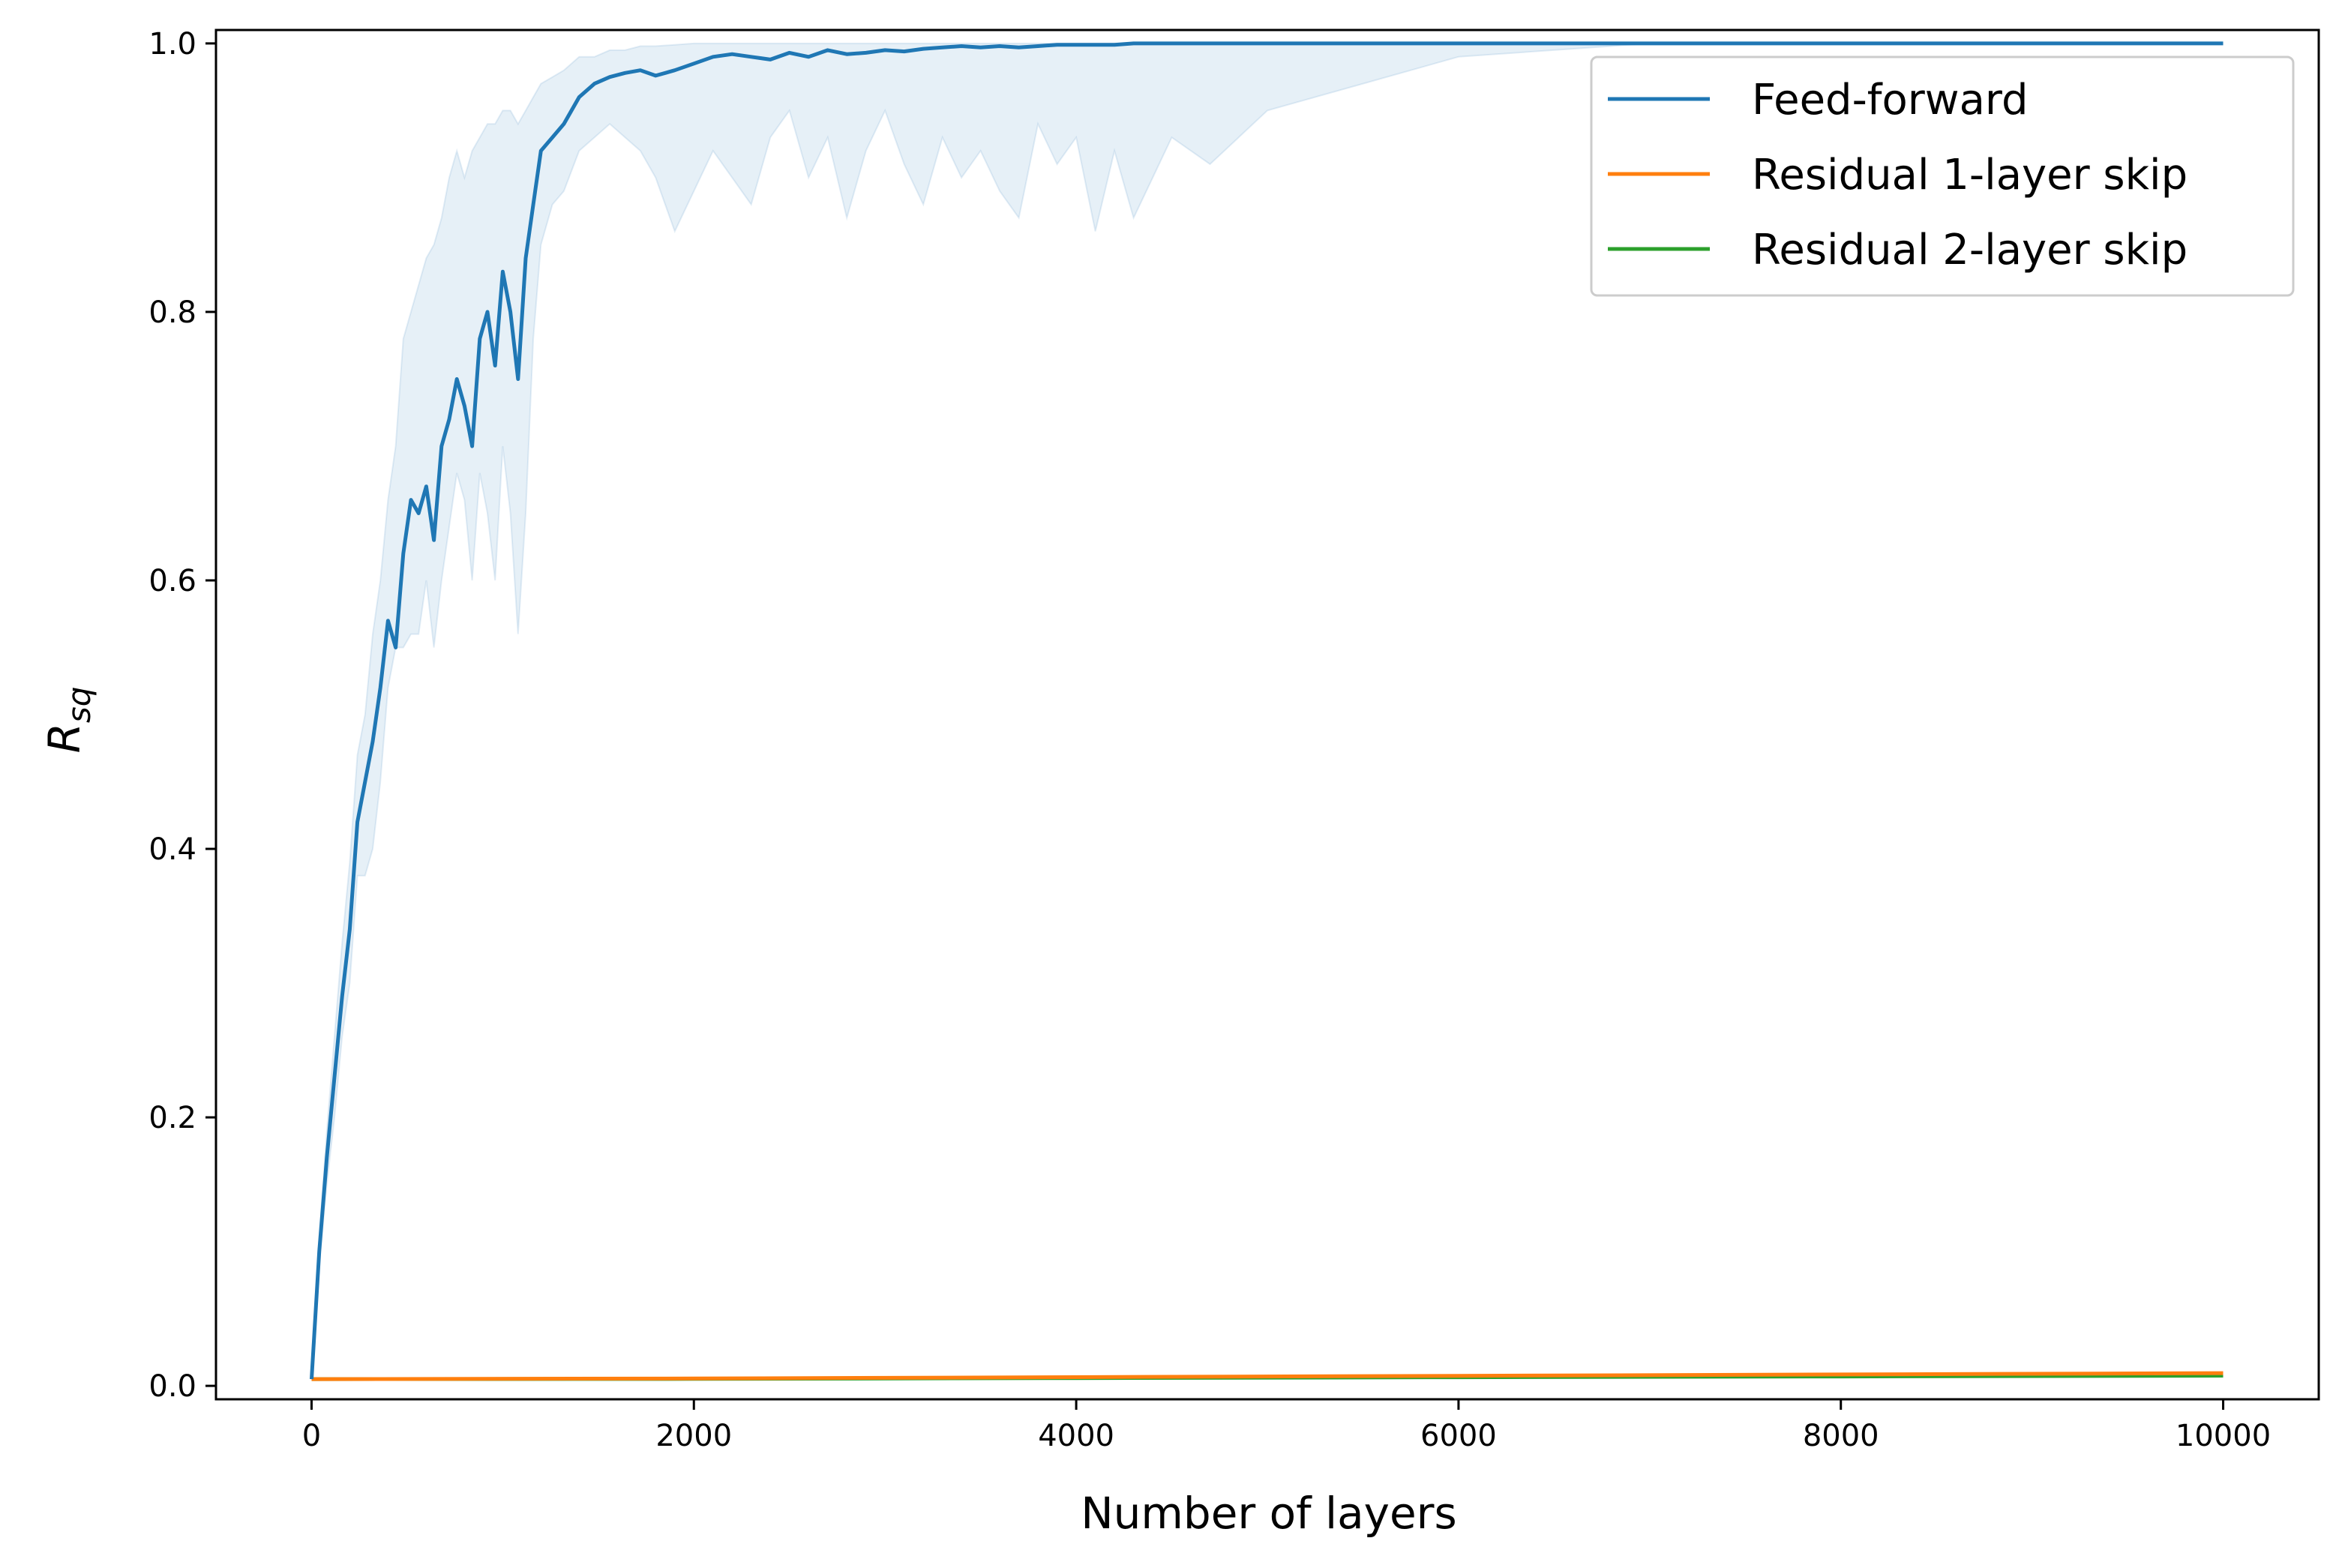 The height and width of the screenshot is (1568, 2339). Describe the element at coordinates (172, 313) in the screenshot. I see `y-tick-label: 0.8` at that location.